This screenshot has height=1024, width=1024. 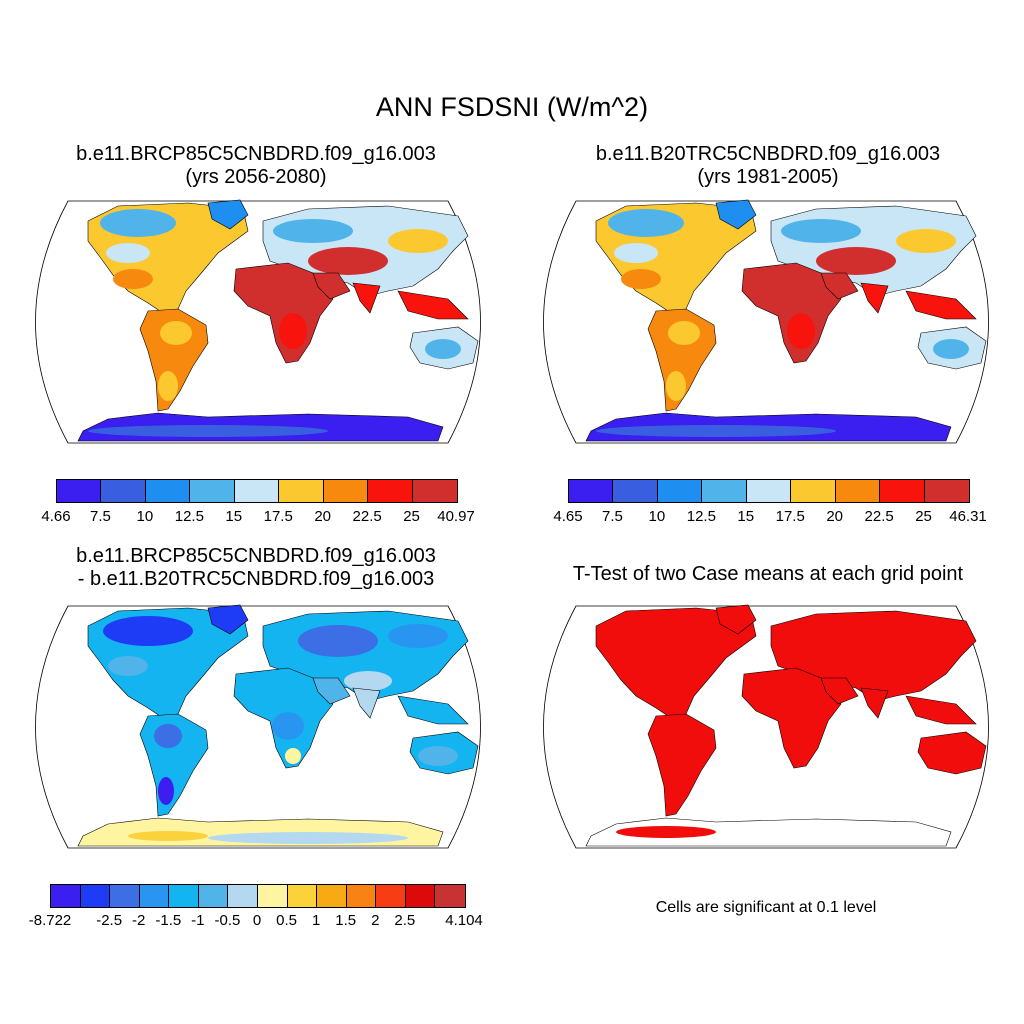 I want to click on colorbar-tick-label: 4.66, so click(x=56, y=516).